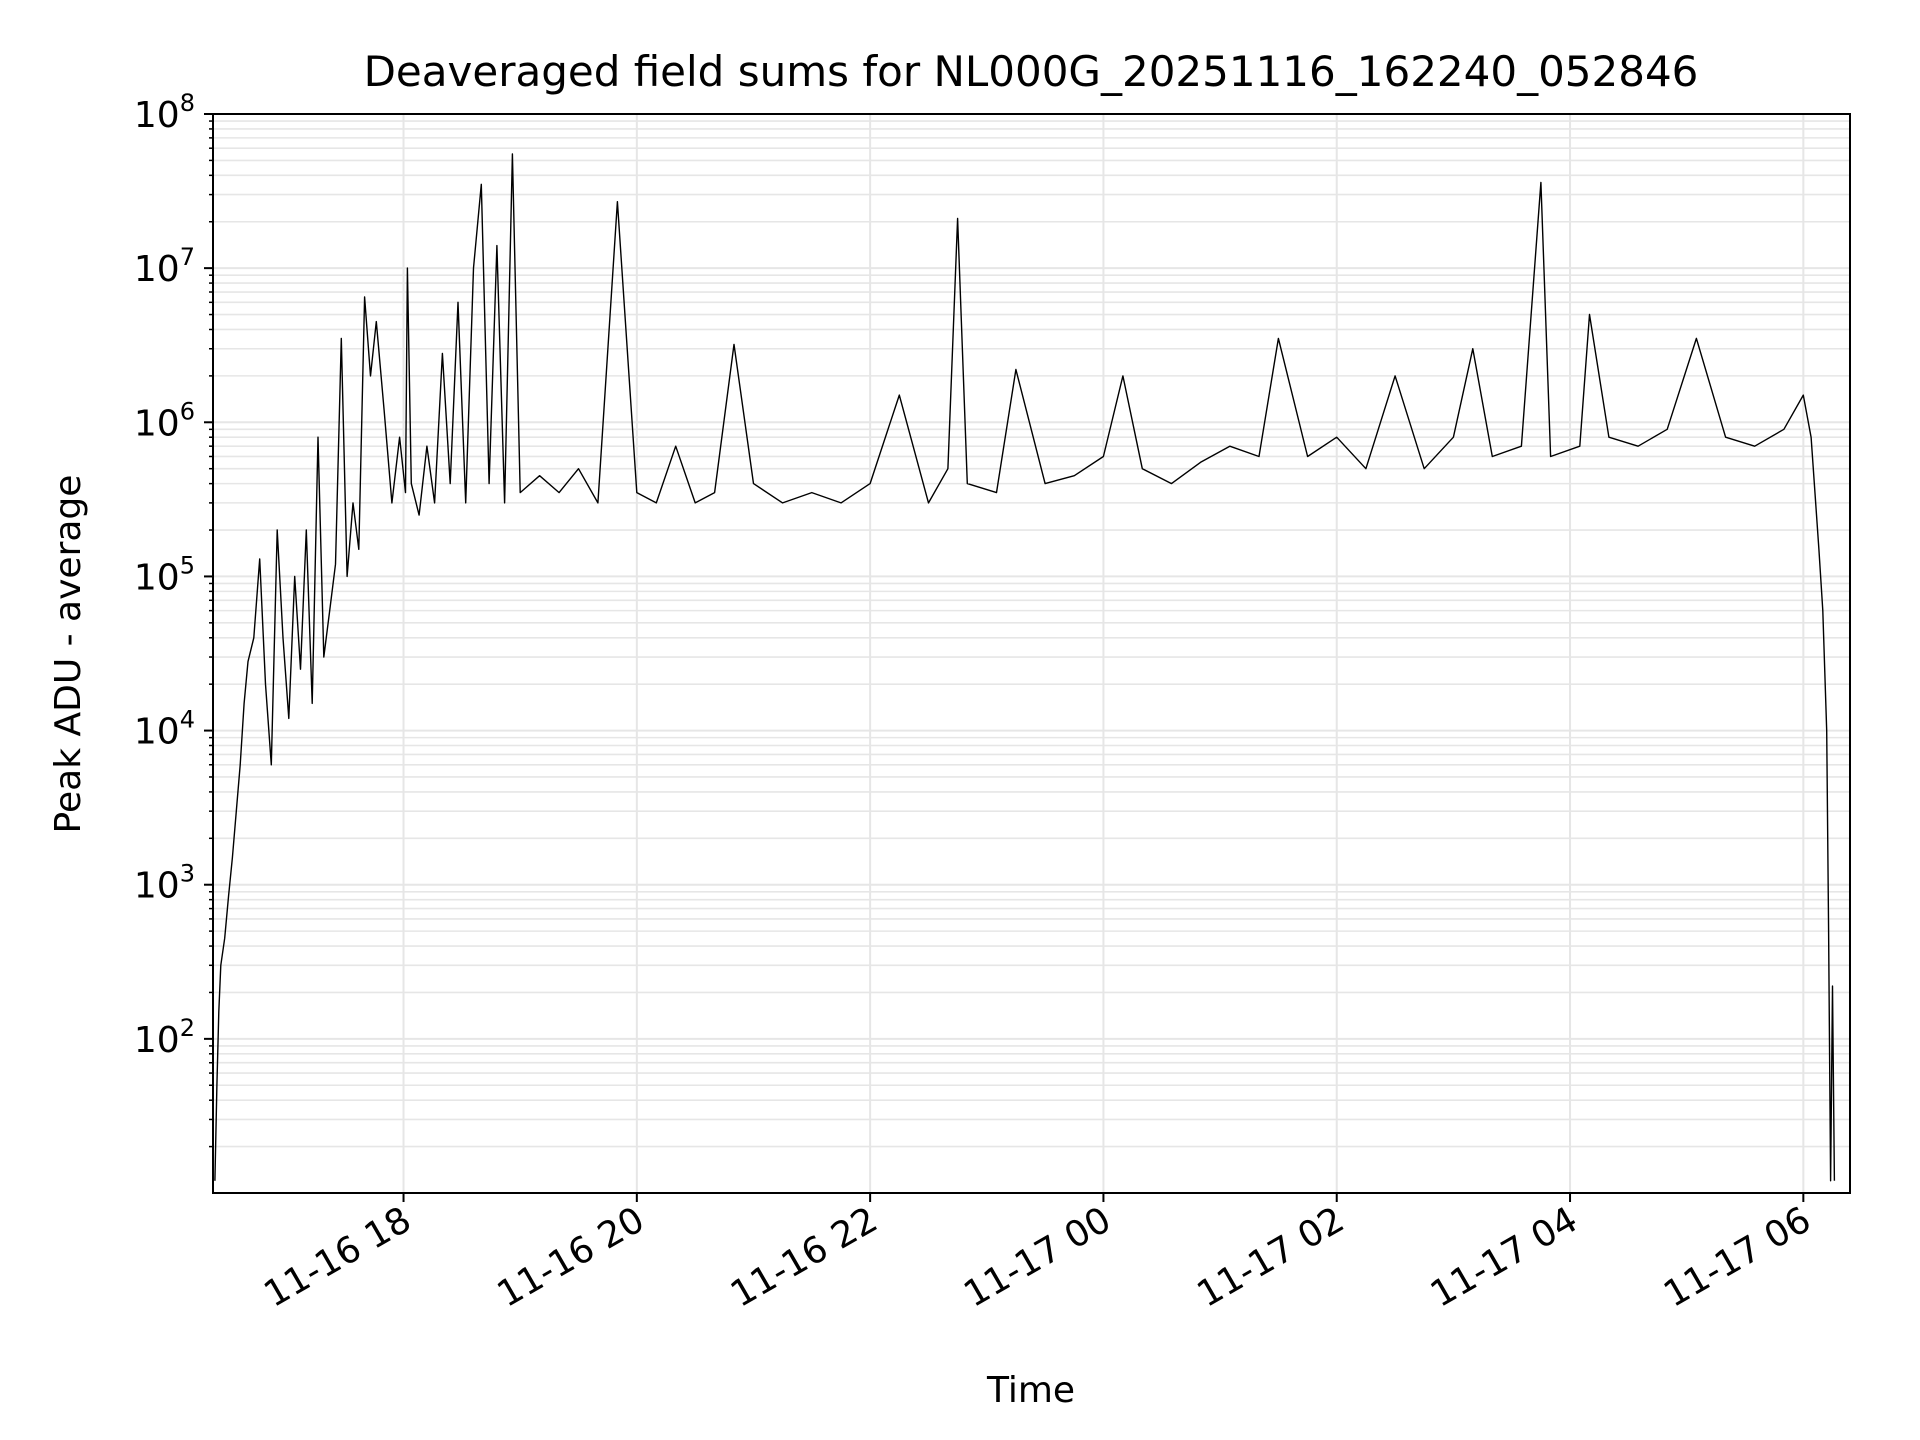 Image resolution: width=1920 pixels, height=1440 pixels. Describe the element at coordinates (337, 1257) in the screenshot. I see `x-tick-label: 11-16 18` at that location.